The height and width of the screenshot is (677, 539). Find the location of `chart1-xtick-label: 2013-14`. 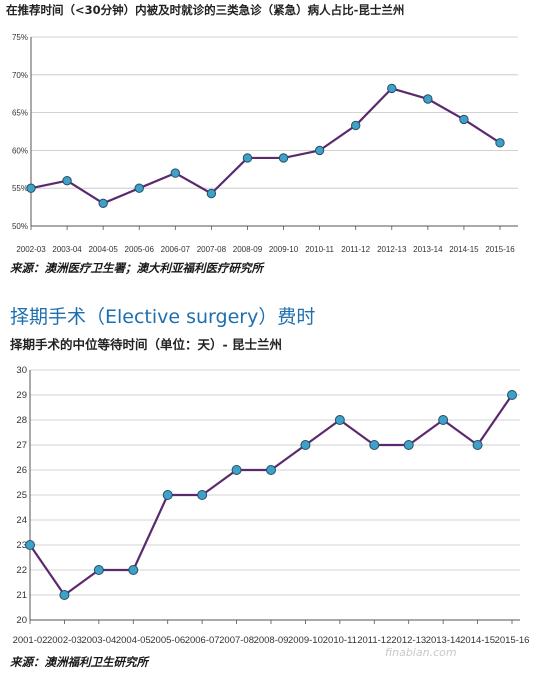

chart1-xtick-label: 2013-14 is located at coordinates (428, 249).